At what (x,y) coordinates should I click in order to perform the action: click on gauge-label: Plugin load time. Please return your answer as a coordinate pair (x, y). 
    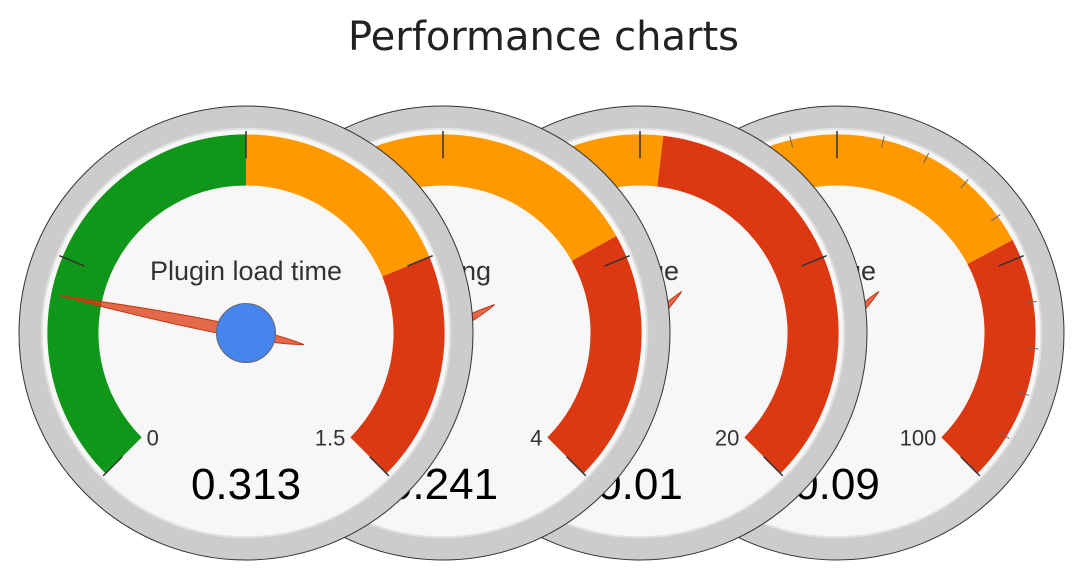
    Looking at the image, I should click on (246, 271).